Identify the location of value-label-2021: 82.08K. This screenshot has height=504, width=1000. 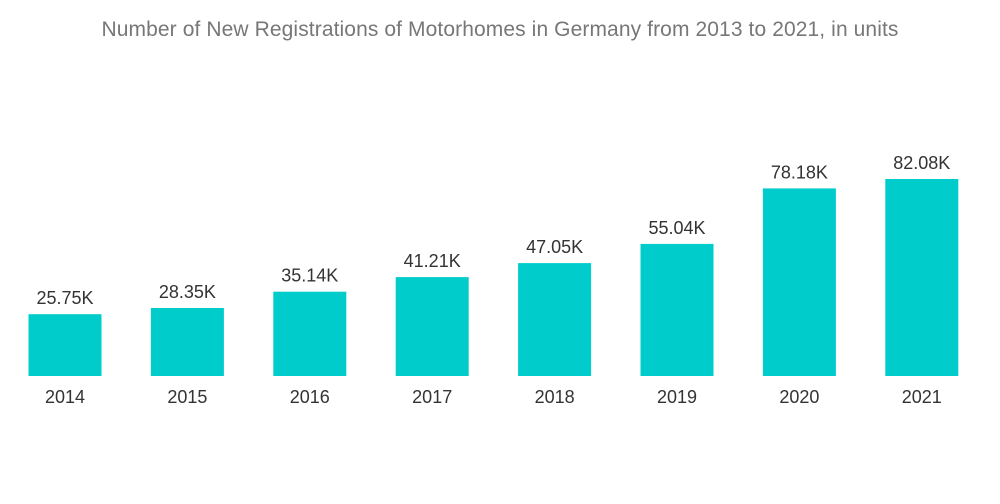
(921, 163).